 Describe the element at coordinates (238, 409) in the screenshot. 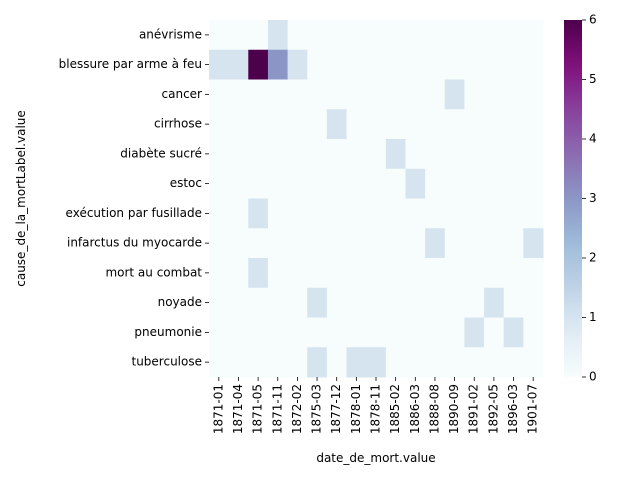

I see `x-tick-label: 1871-04` at that location.